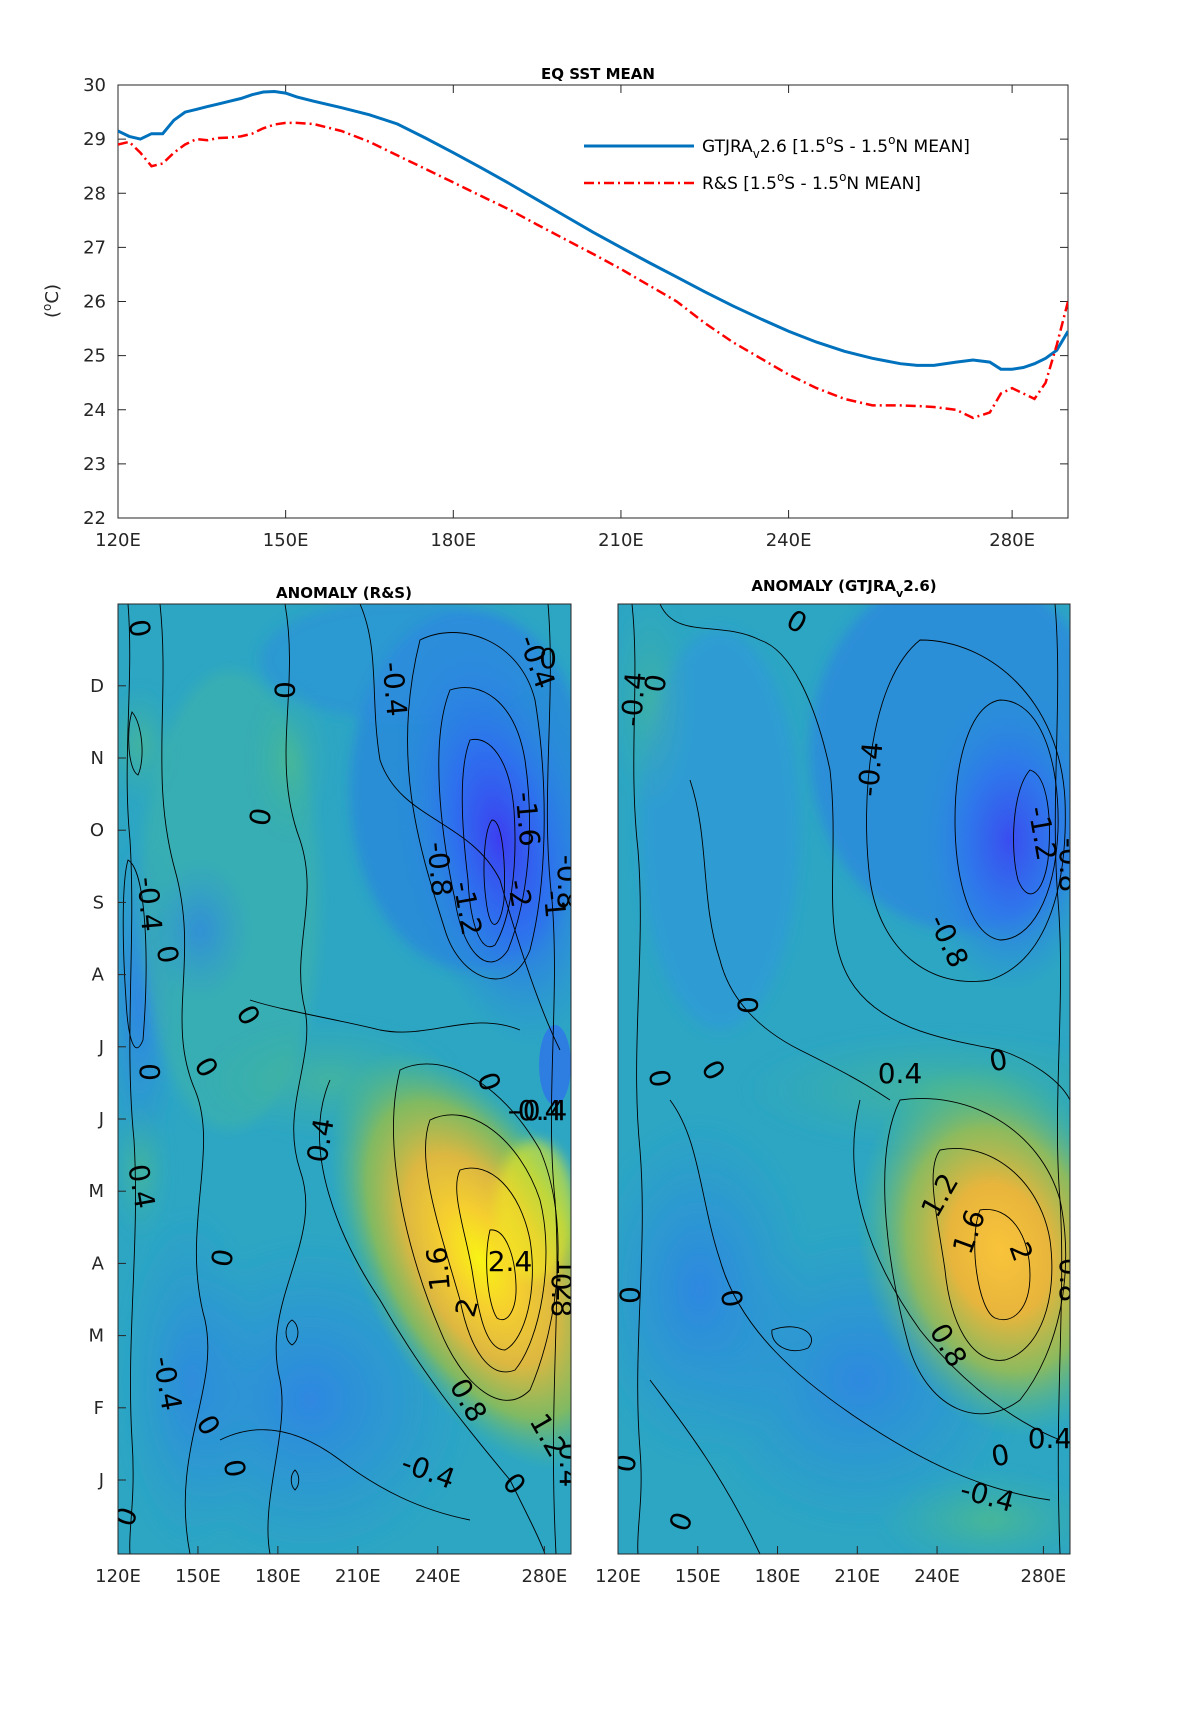 This screenshot has height=1713, width=1181. What do you see at coordinates (94, 464) in the screenshot?
I see `y-tick-label: 23` at bounding box center [94, 464].